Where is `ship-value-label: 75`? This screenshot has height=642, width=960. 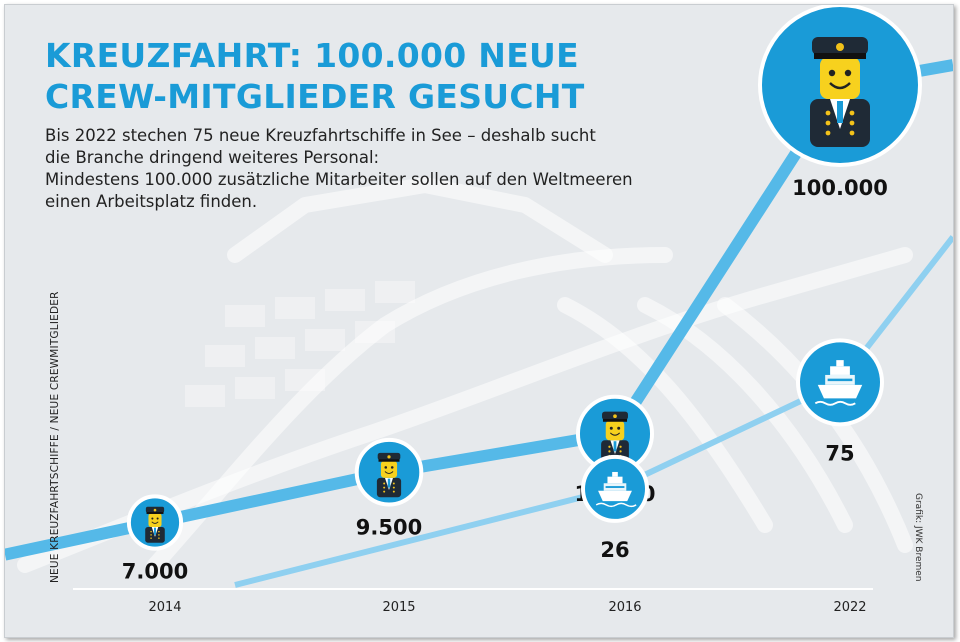 ship-value-label: 75 is located at coordinates (839, 453).